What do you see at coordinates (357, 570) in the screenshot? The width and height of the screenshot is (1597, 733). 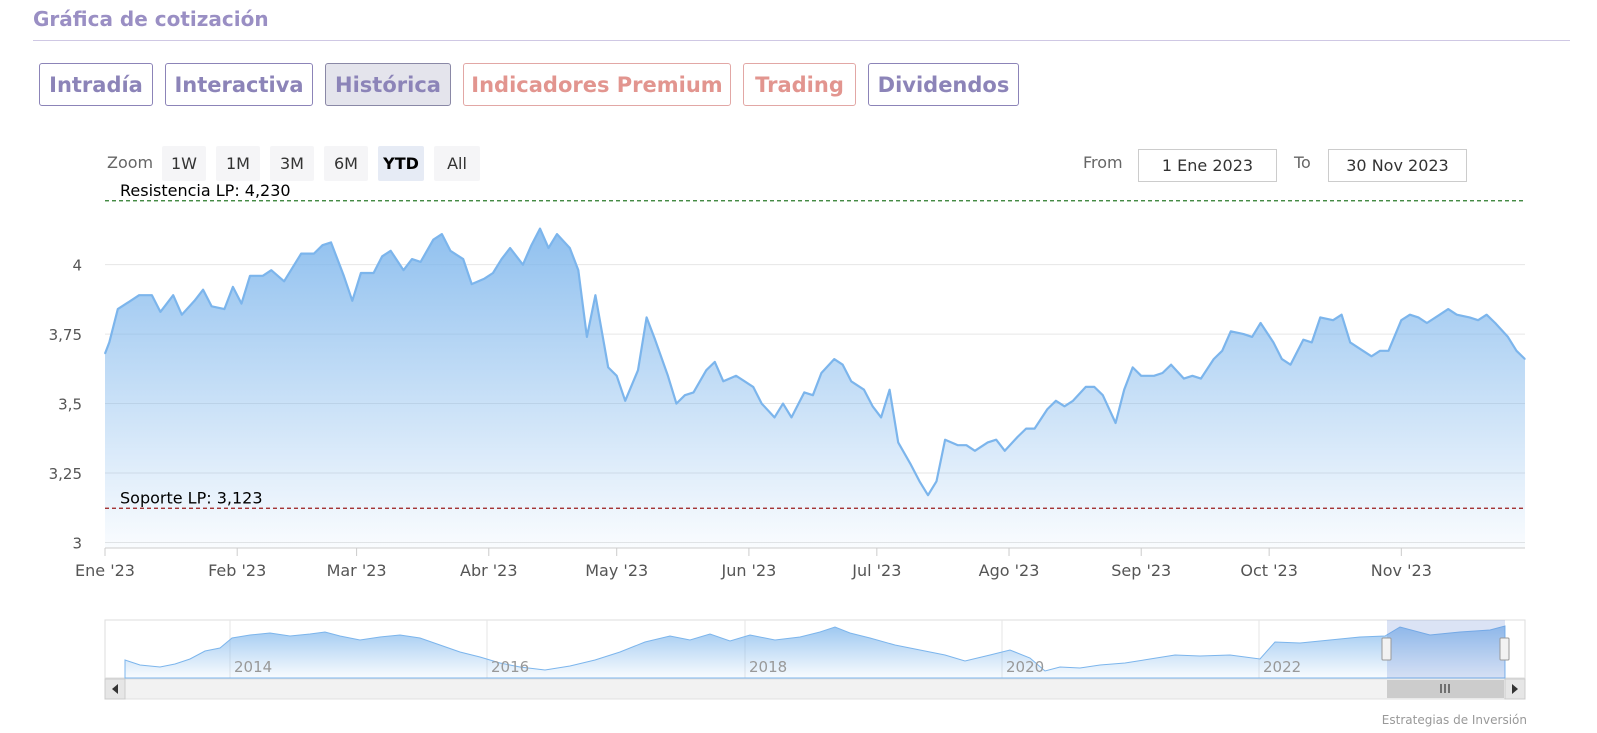 I see `x-tick-label: Mar '23` at bounding box center [357, 570].